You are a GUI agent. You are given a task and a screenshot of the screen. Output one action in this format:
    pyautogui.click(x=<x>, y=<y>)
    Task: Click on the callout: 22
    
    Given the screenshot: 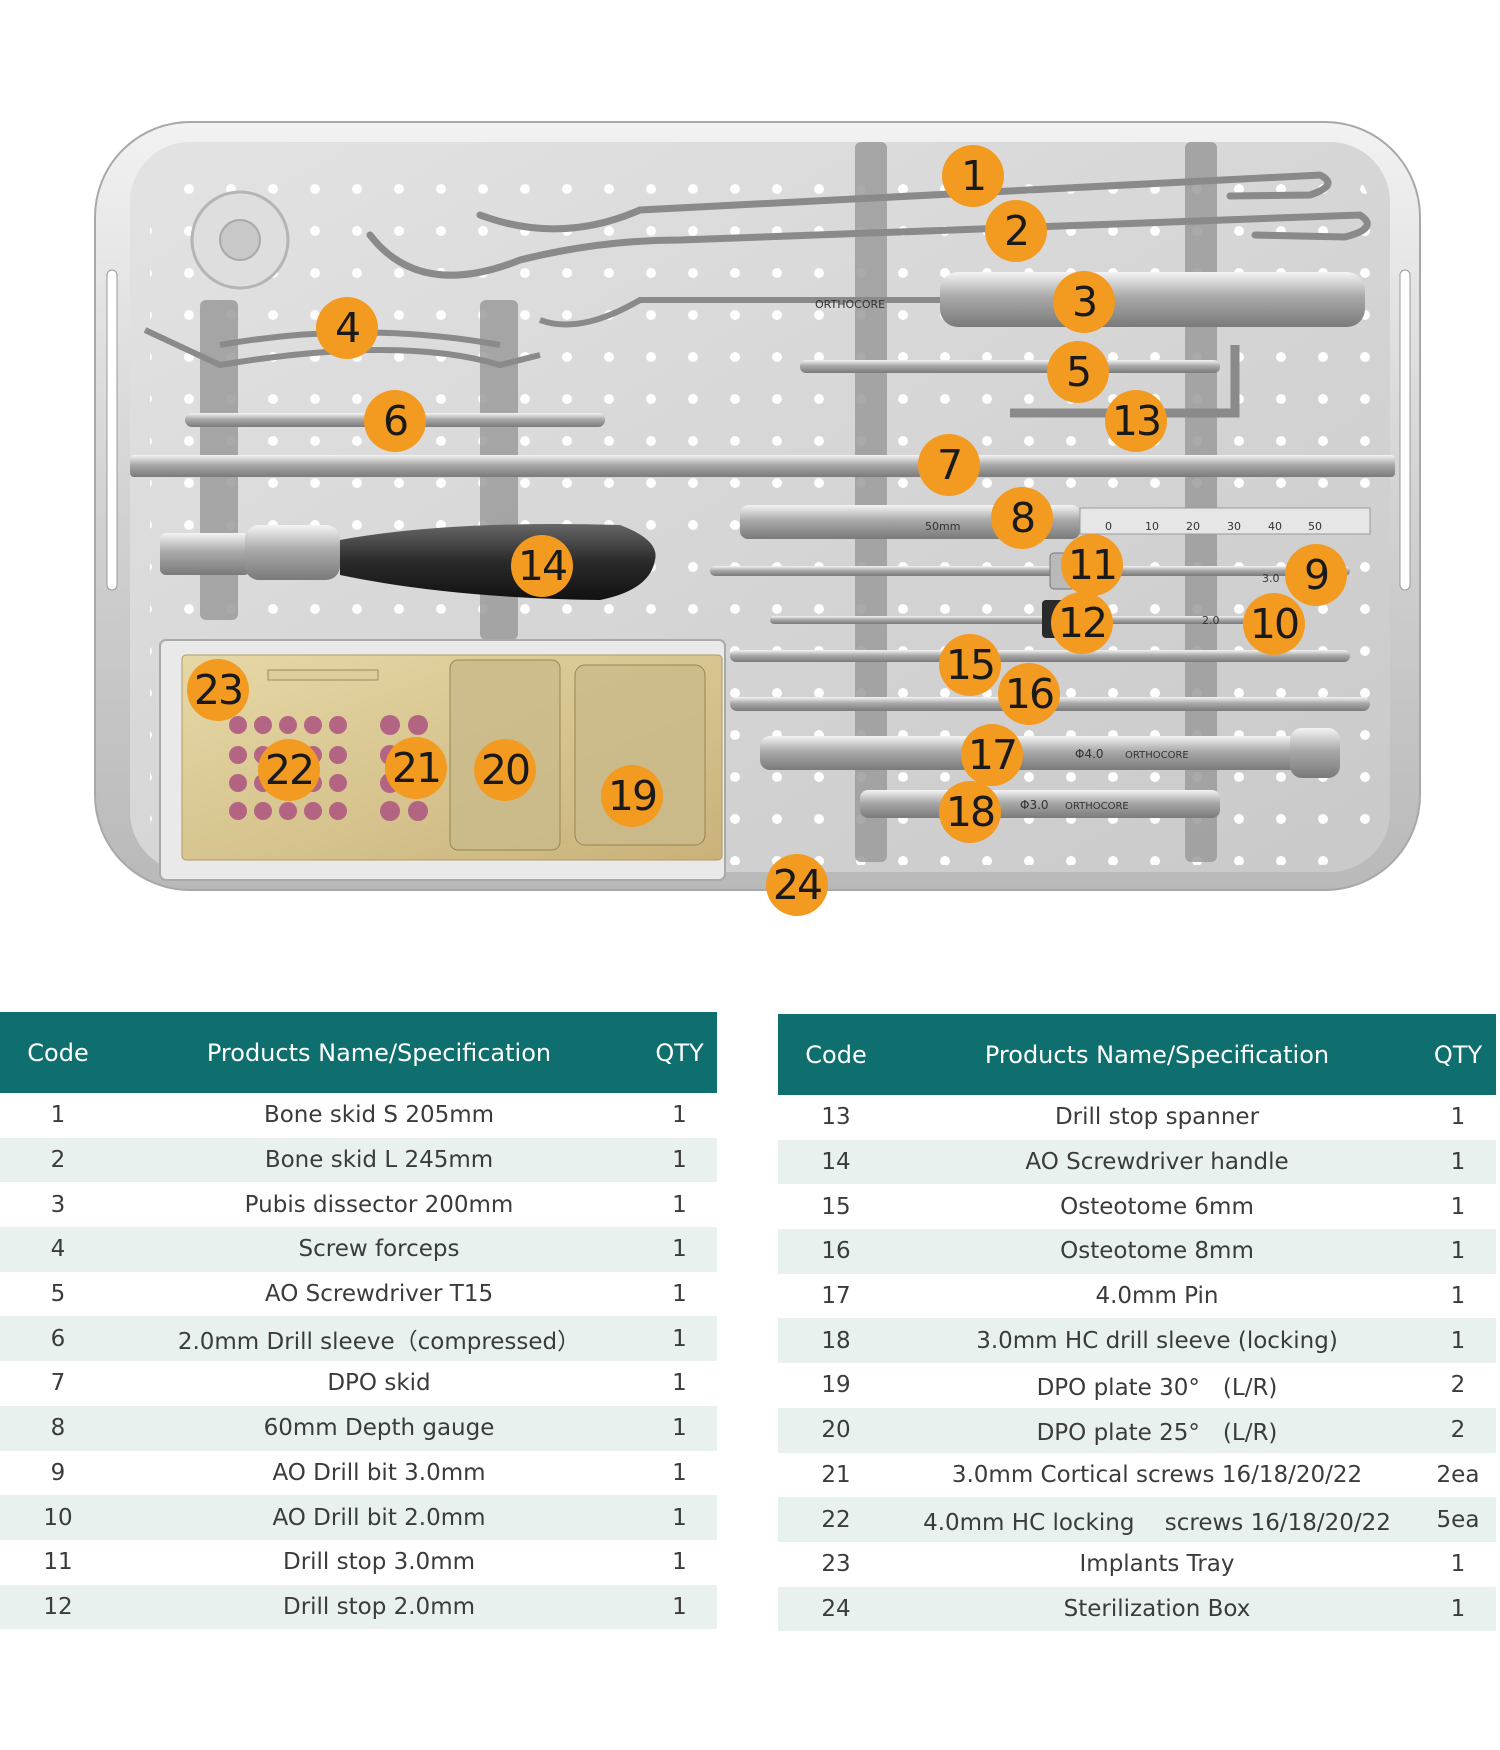 What is the action you would take?
    pyautogui.click(x=289, y=770)
    